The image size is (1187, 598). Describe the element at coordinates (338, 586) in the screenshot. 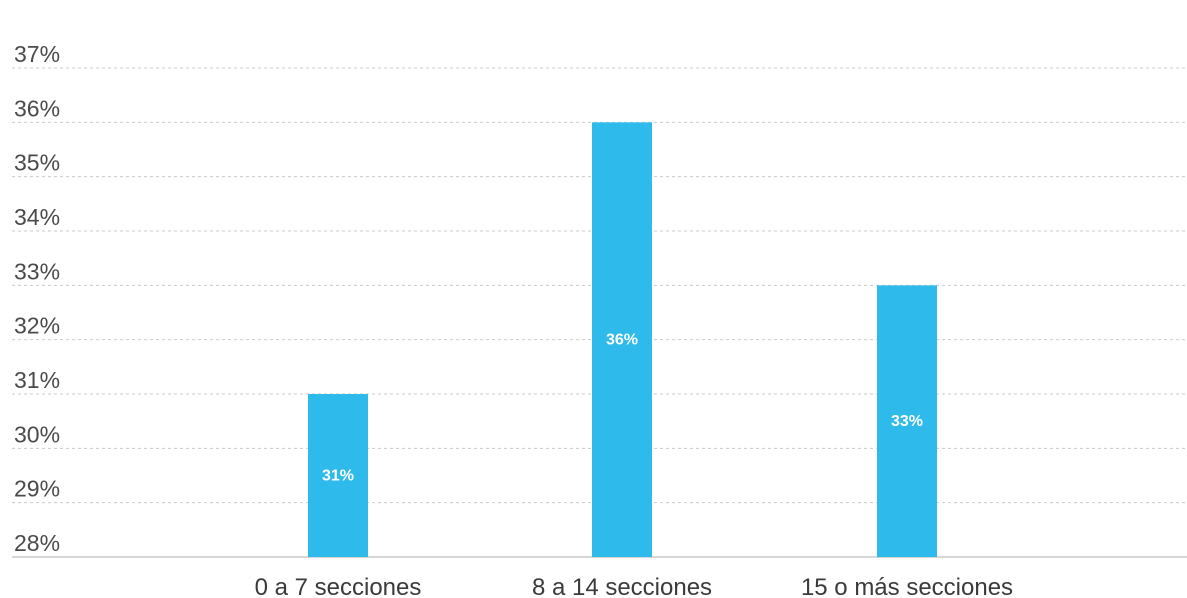

I see `x-category-label: 0 a 7 secciones` at that location.